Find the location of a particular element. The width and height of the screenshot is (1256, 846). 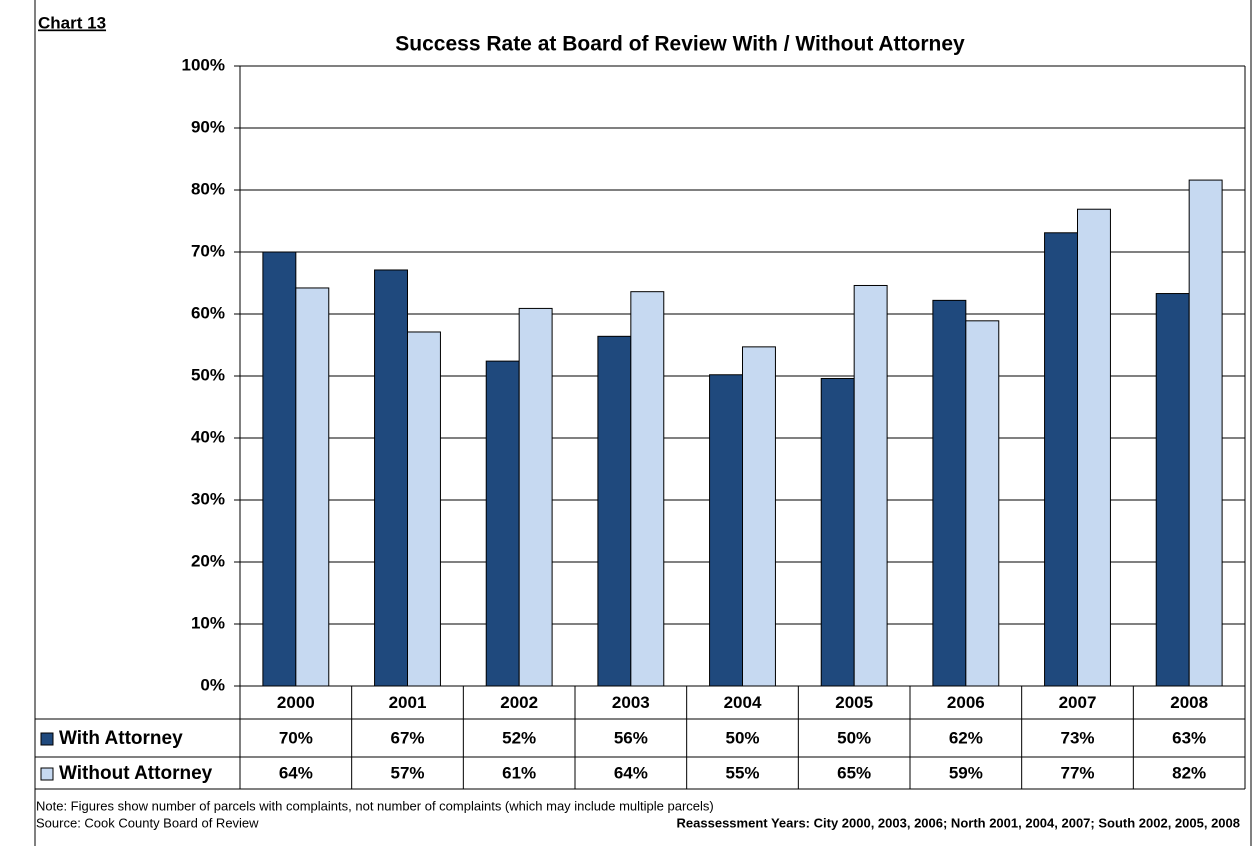

y-tick-label: 20% is located at coordinates (208, 560).